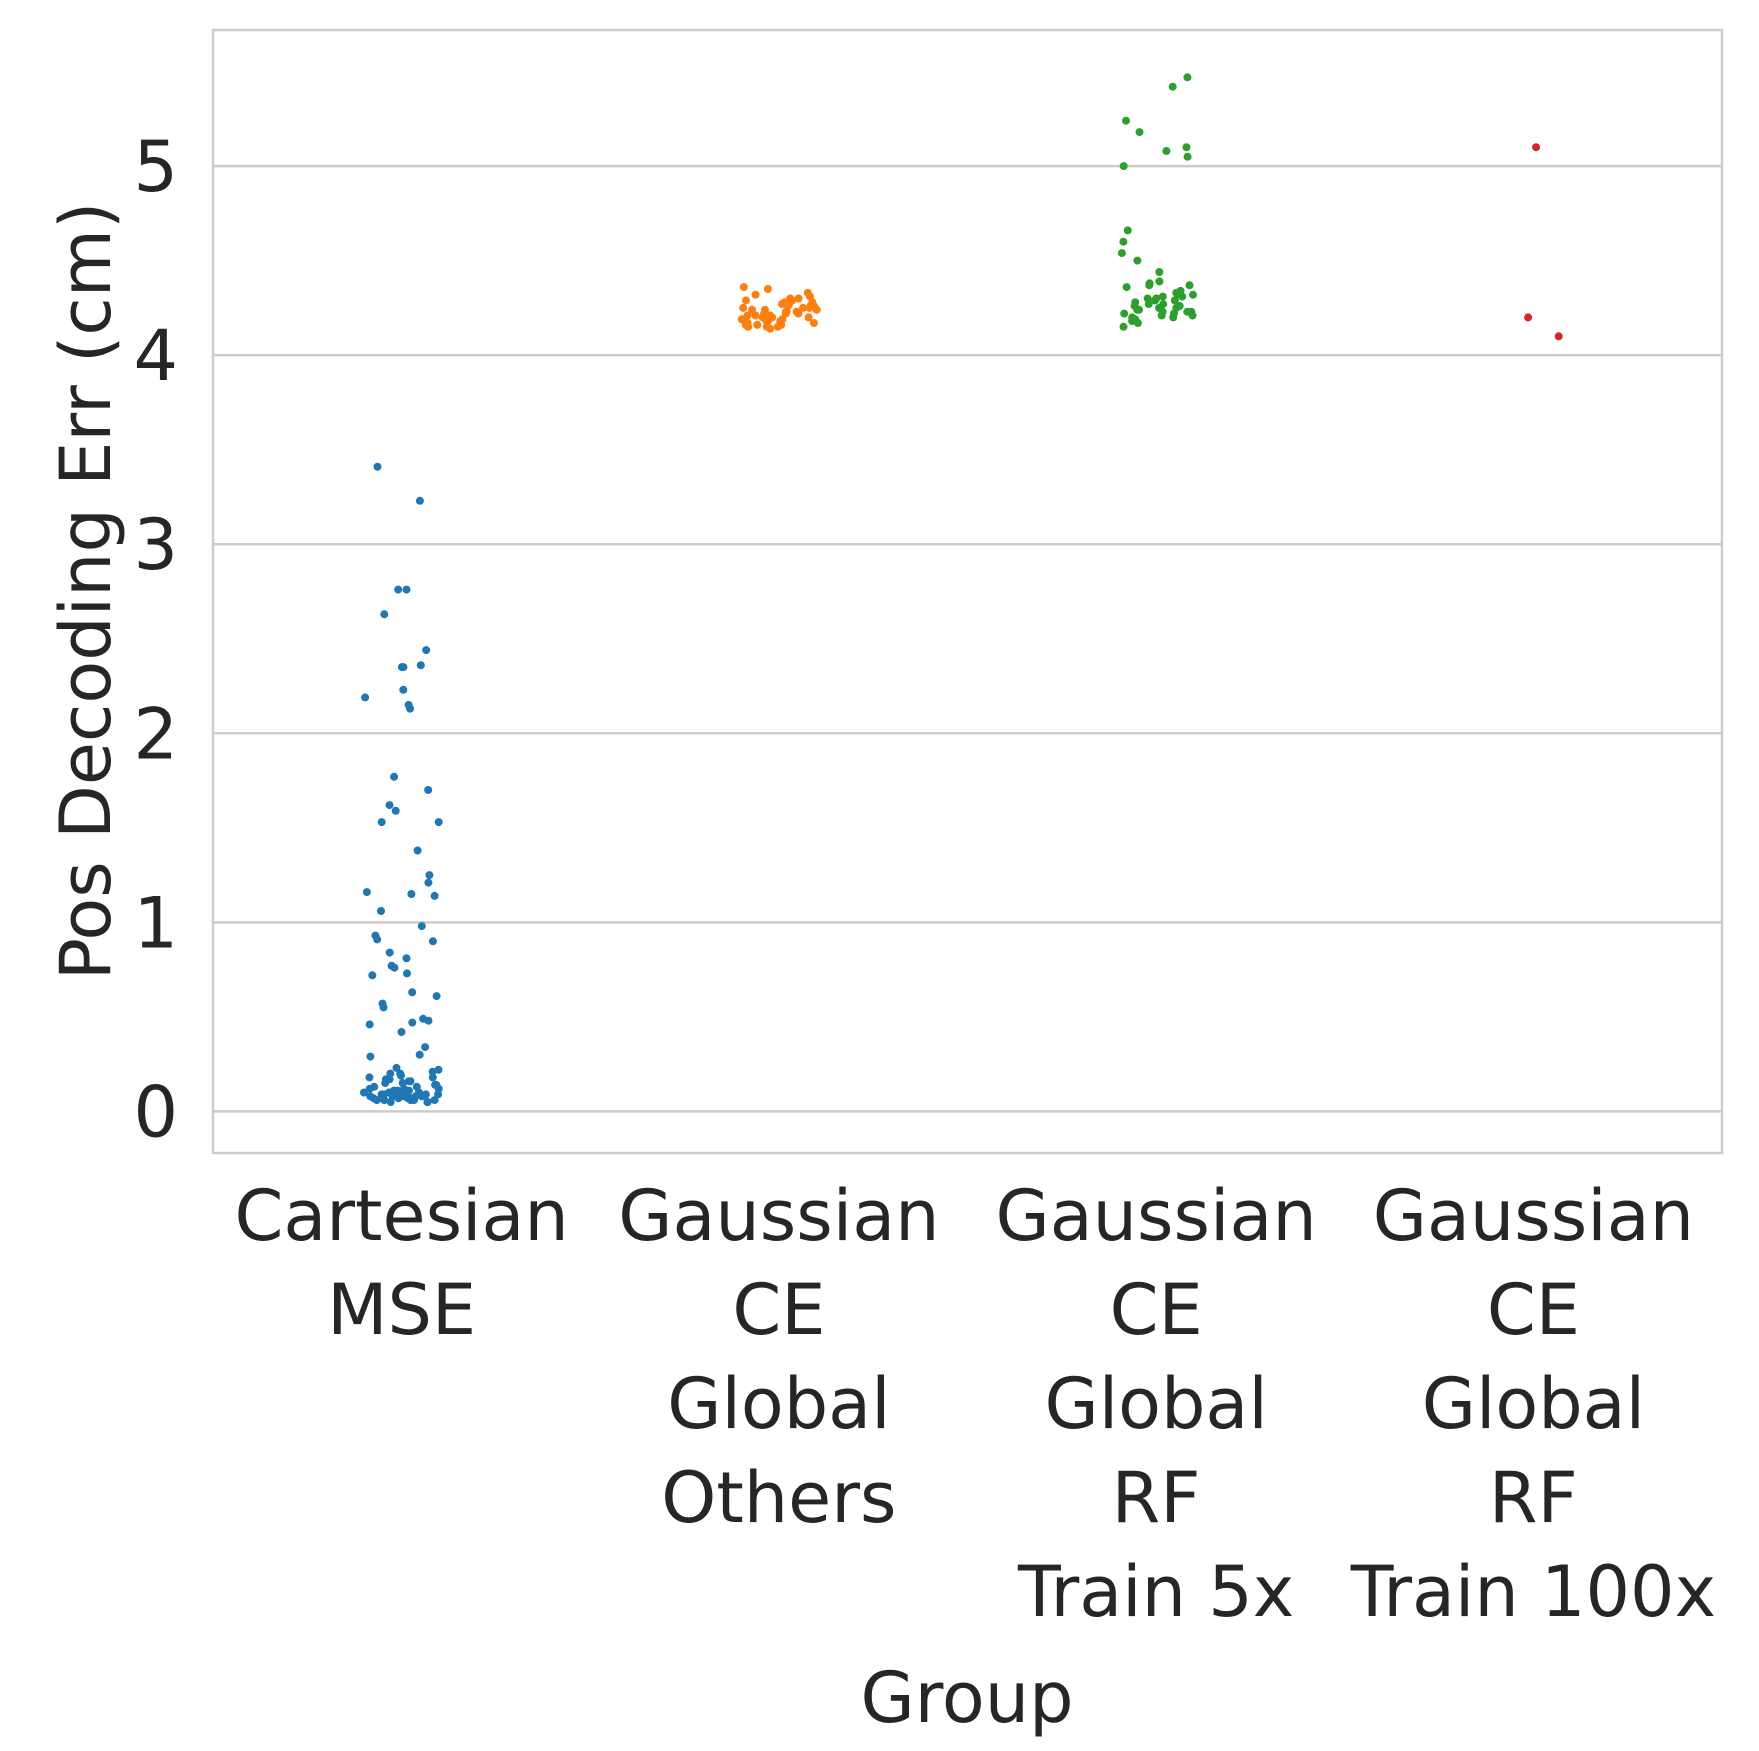 The width and height of the screenshot is (1759, 1751). I want to click on x-tick-label-line: Global, so click(1155, 1404).